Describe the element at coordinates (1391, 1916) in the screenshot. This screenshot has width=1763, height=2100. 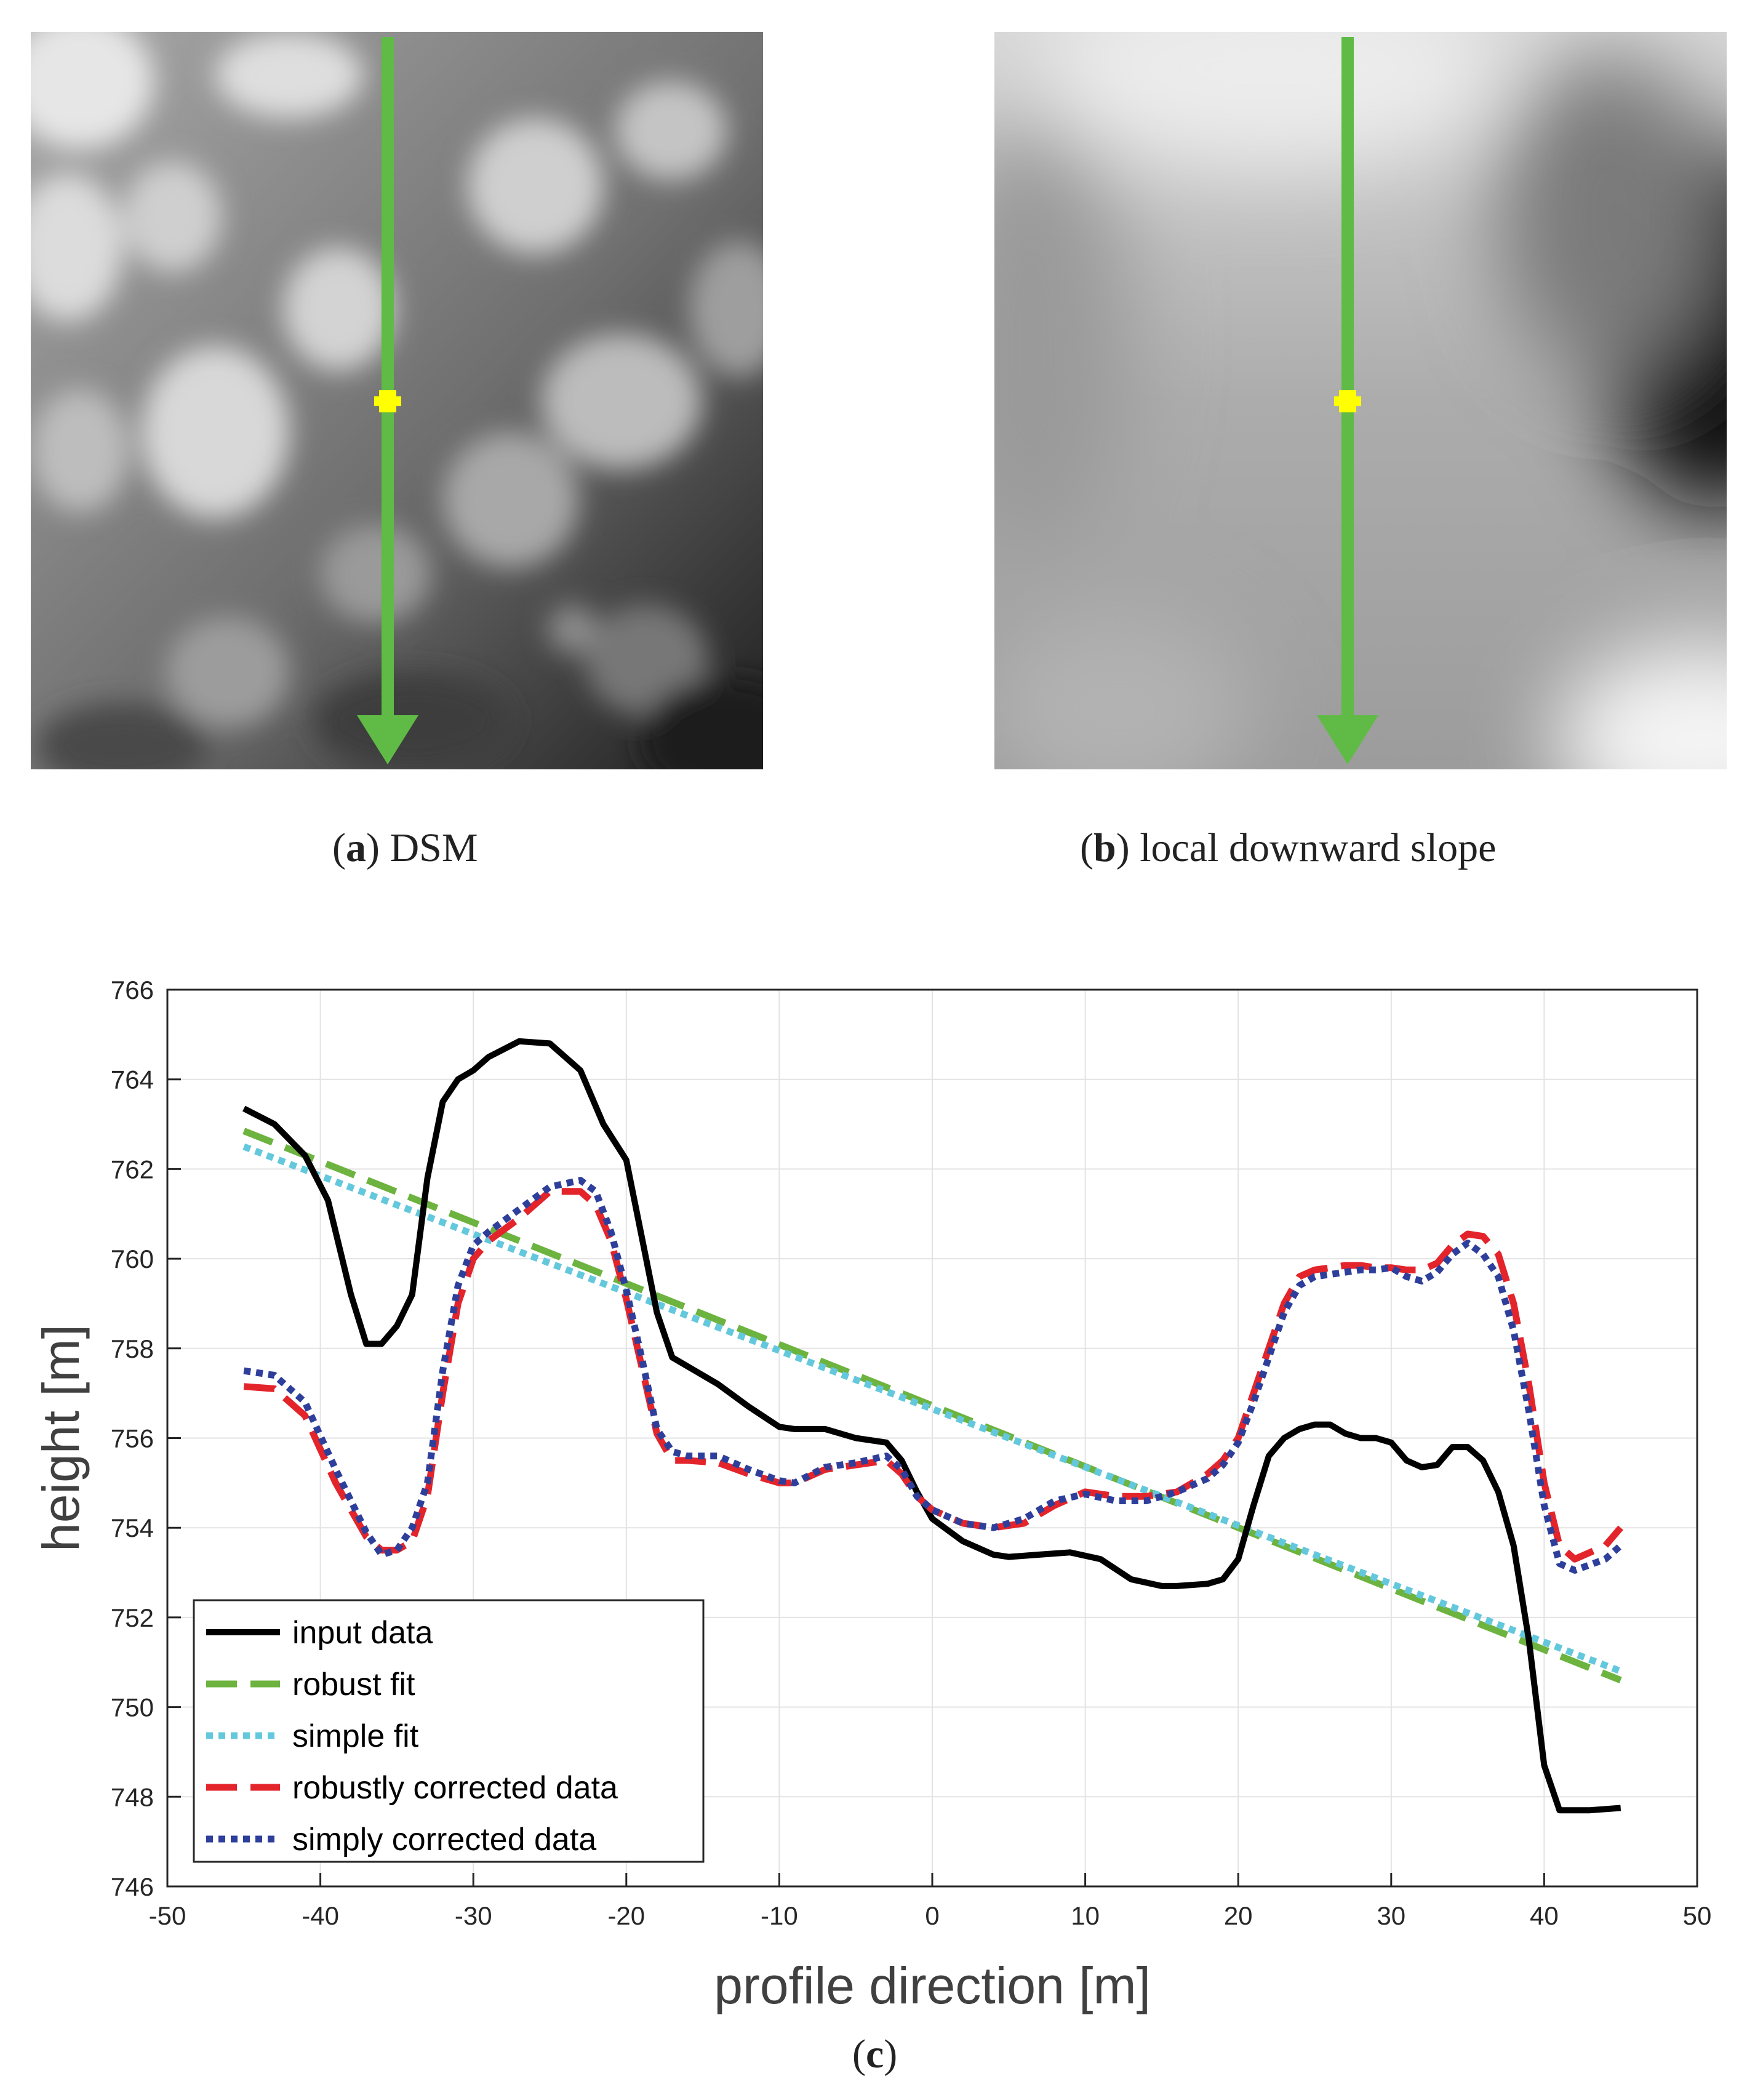
I see `x-tick-label: 30` at that location.